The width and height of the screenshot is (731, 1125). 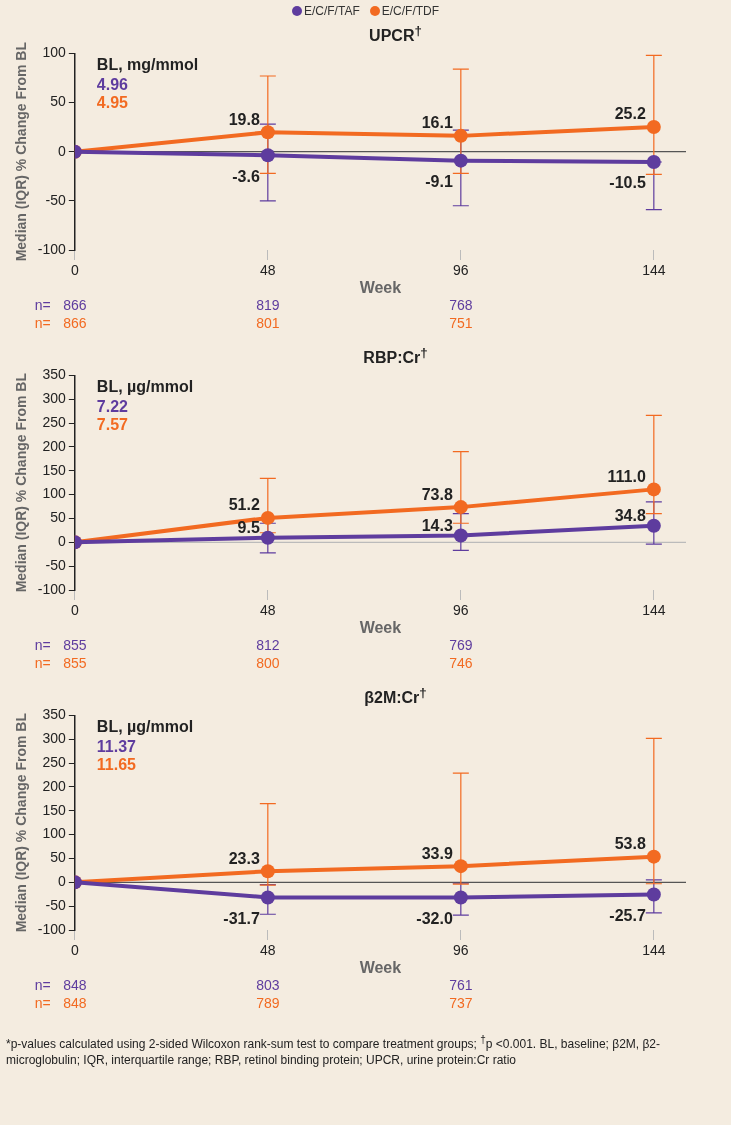 What do you see at coordinates (116, 746) in the screenshot?
I see `annotation: 11.37` at bounding box center [116, 746].